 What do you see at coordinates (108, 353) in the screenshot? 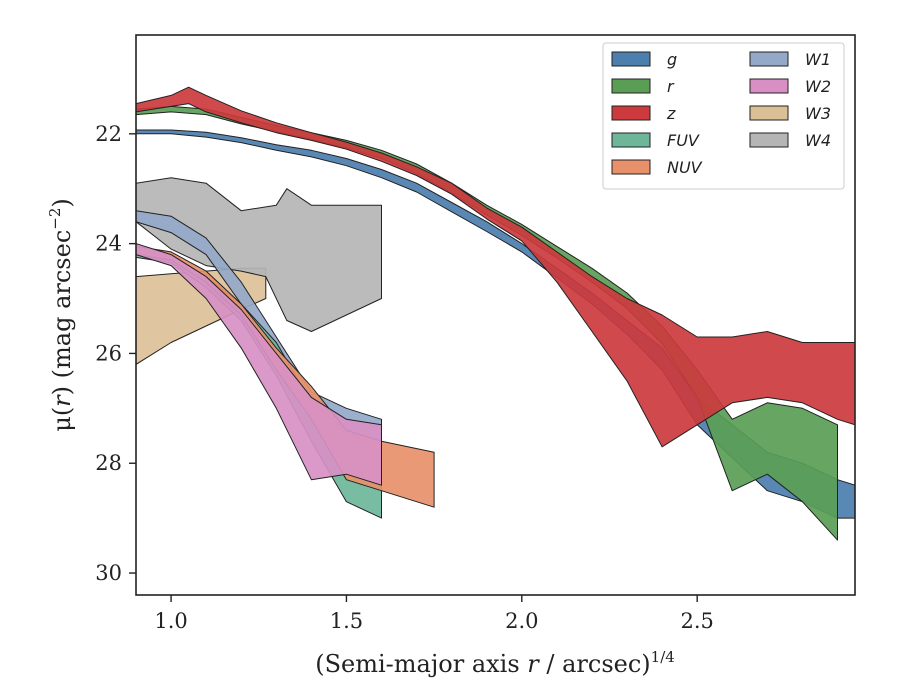
I see `y-tick-label-26: 26` at bounding box center [108, 353].